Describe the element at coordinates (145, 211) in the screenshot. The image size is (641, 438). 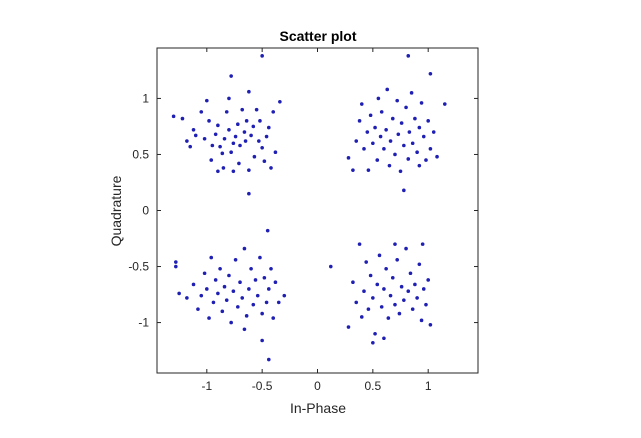
I see `y-tick-label: 0` at that location.